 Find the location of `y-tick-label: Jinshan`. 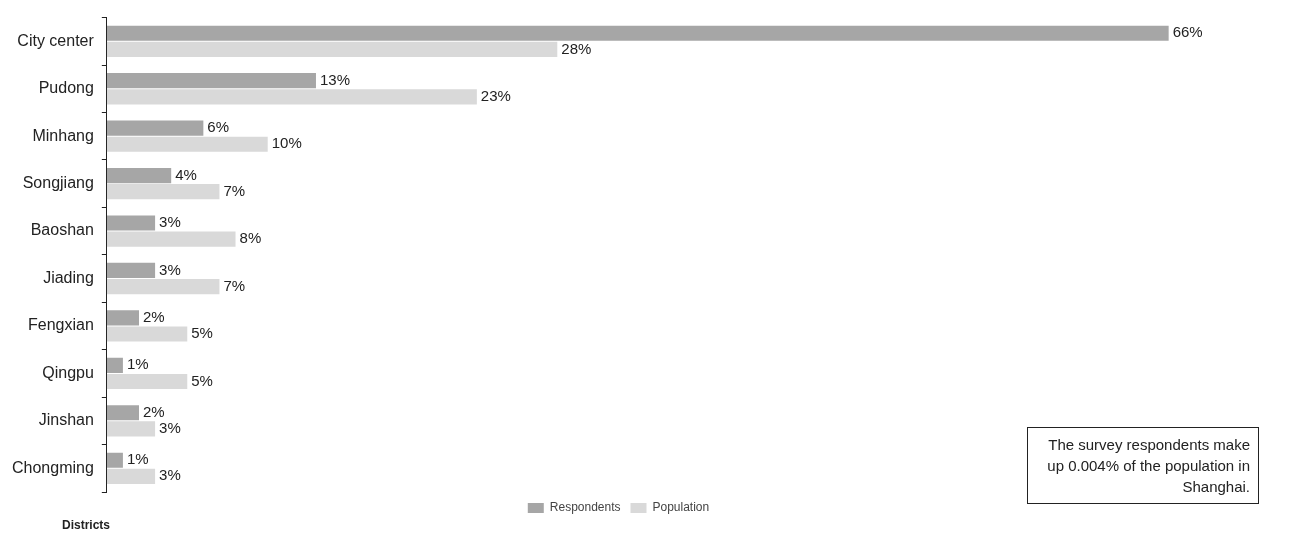

y-tick-label: Jinshan is located at coordinates (66, 420).